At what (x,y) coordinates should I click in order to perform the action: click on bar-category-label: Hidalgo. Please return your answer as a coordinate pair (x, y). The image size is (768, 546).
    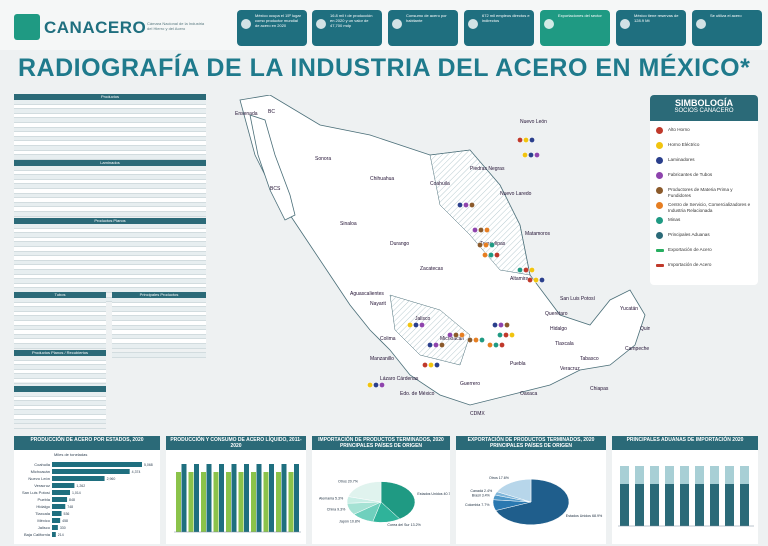
    Looking at the image, I should click on (43, 506).